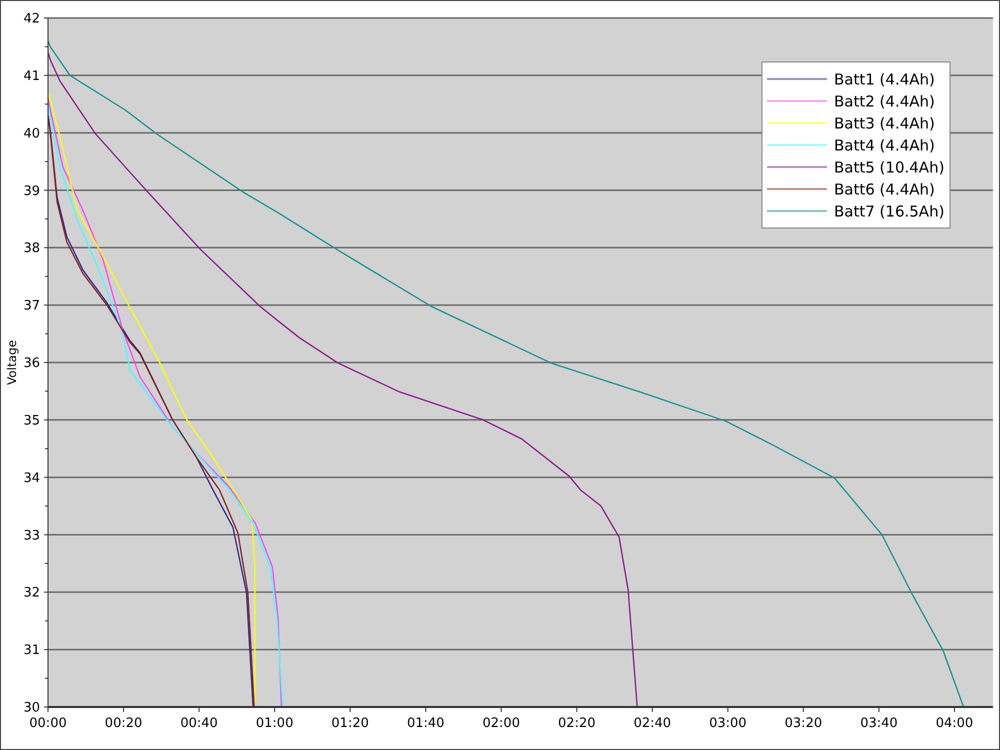 Image resolution: width=1000 pixels, height=750 pixels. Describe the element at coordinates (31, 248) in the screenshot. I see `y-tick-label: 38` at that location.